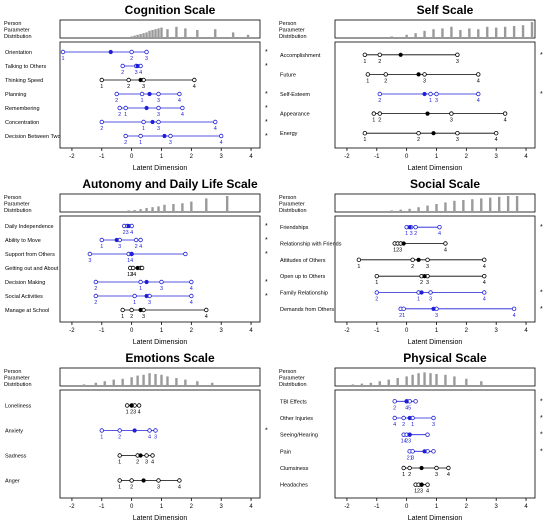  What do you see at coordinates (22, 123) in the screenshot?
I see `item-label: Concentration` at bounding box center [22, 123].